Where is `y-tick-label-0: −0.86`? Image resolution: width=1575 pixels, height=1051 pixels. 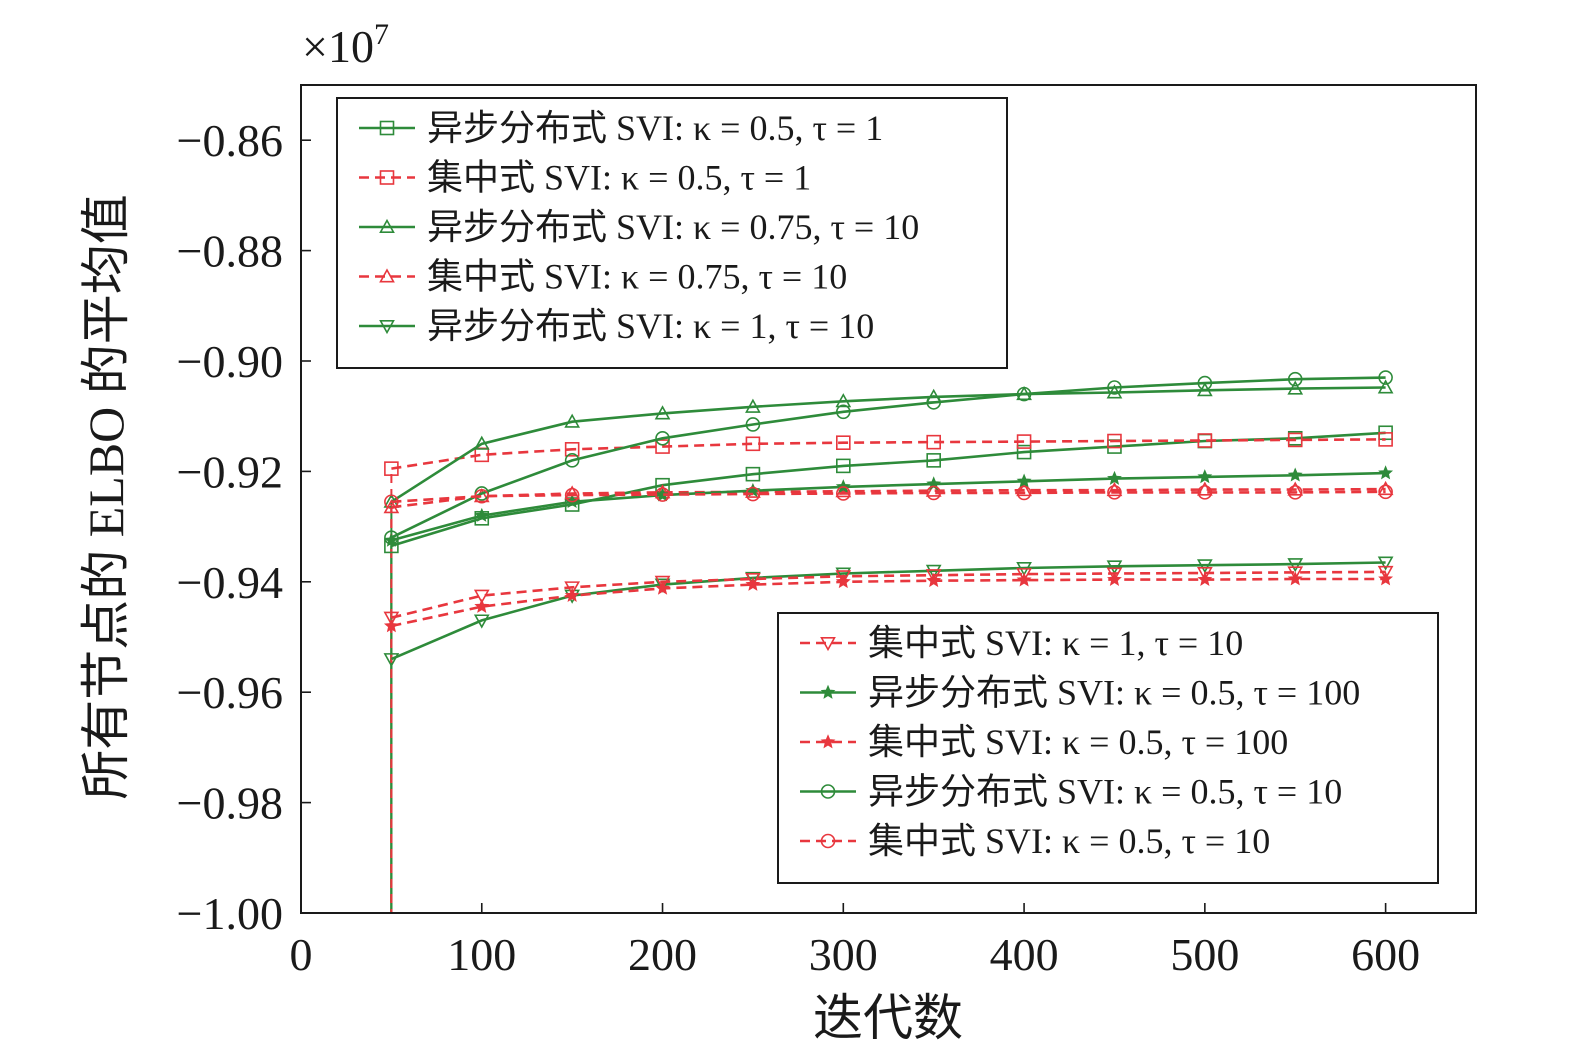 y-tick-label-0: −0.86 is located at coordinates (230, 140).